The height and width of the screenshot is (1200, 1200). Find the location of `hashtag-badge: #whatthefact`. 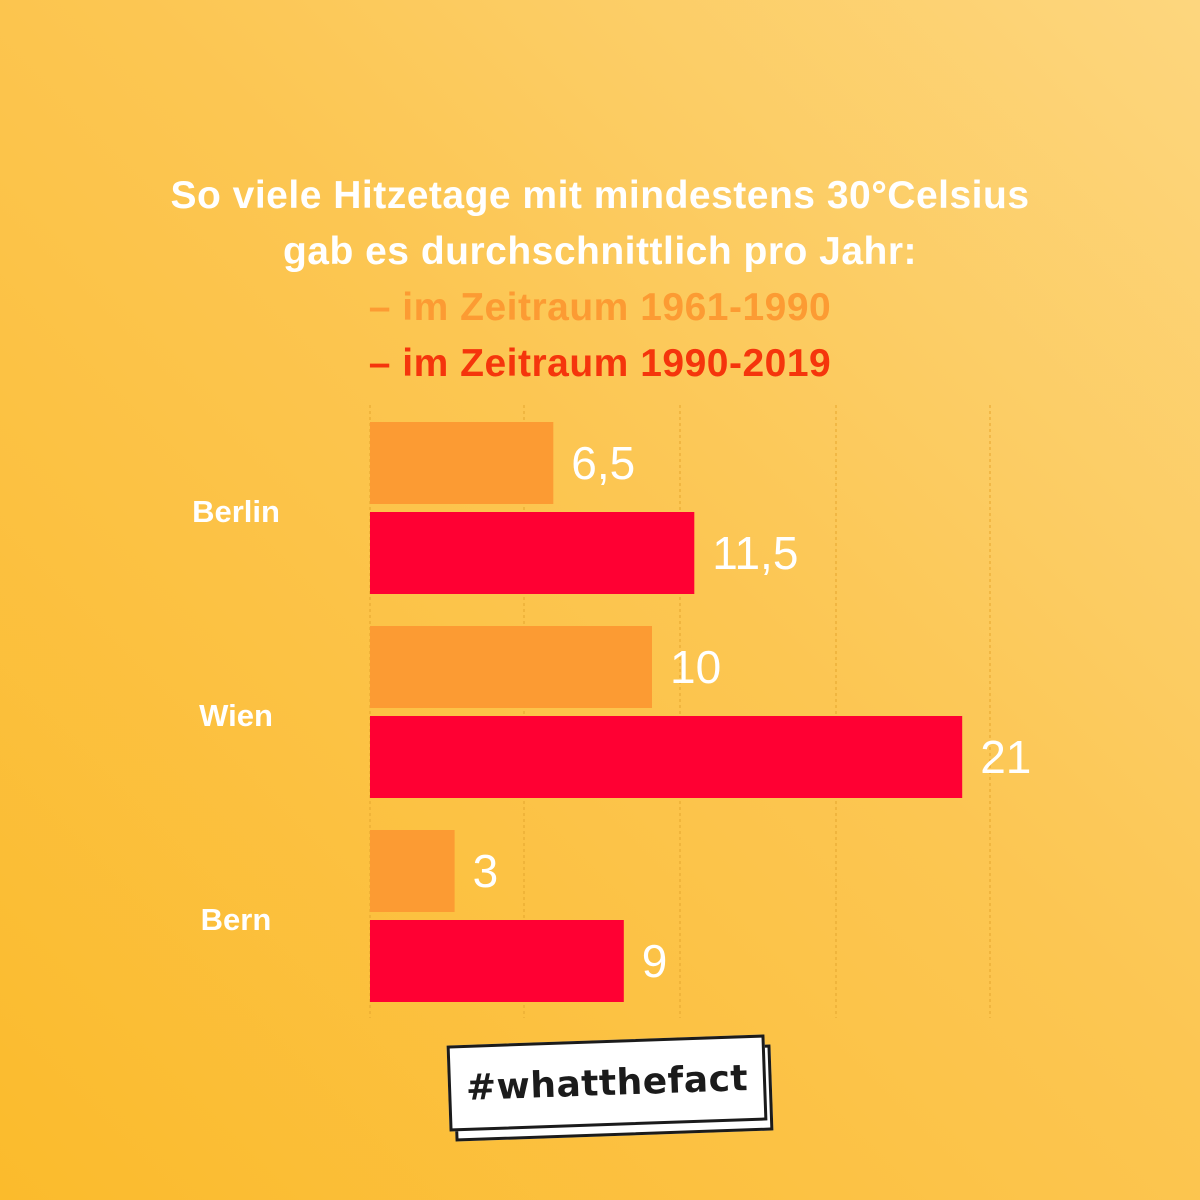

hashtag-badge: #whatthefact is located at coordinates (612, 1091).